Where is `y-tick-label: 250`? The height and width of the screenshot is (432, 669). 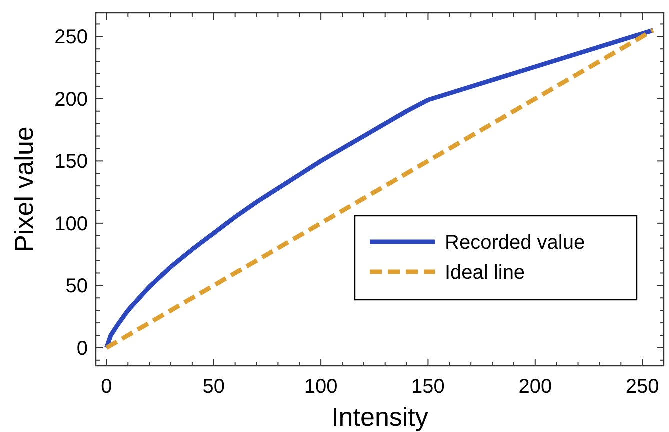 y-tick-label: 250 is located at coordinates (71, 37).